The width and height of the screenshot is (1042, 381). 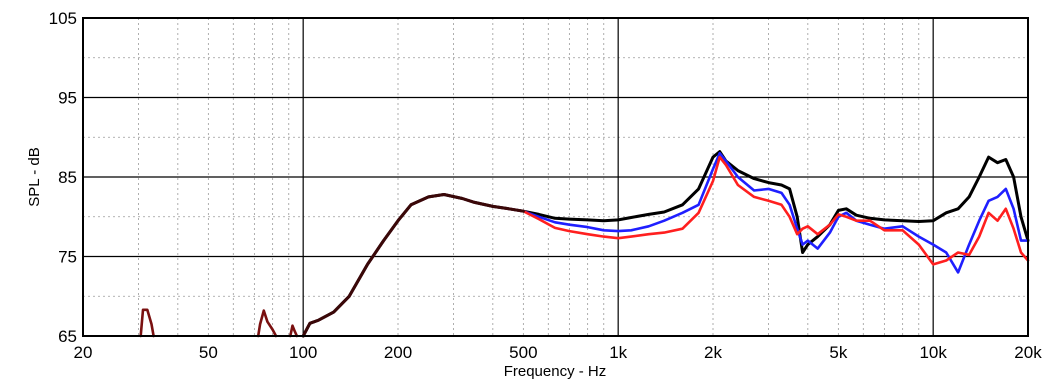 What do you see at coordinates (555, 371) in the screenshot?
I see `x-axis-label: Frequency - Hz` at bounding box center [555, 371].